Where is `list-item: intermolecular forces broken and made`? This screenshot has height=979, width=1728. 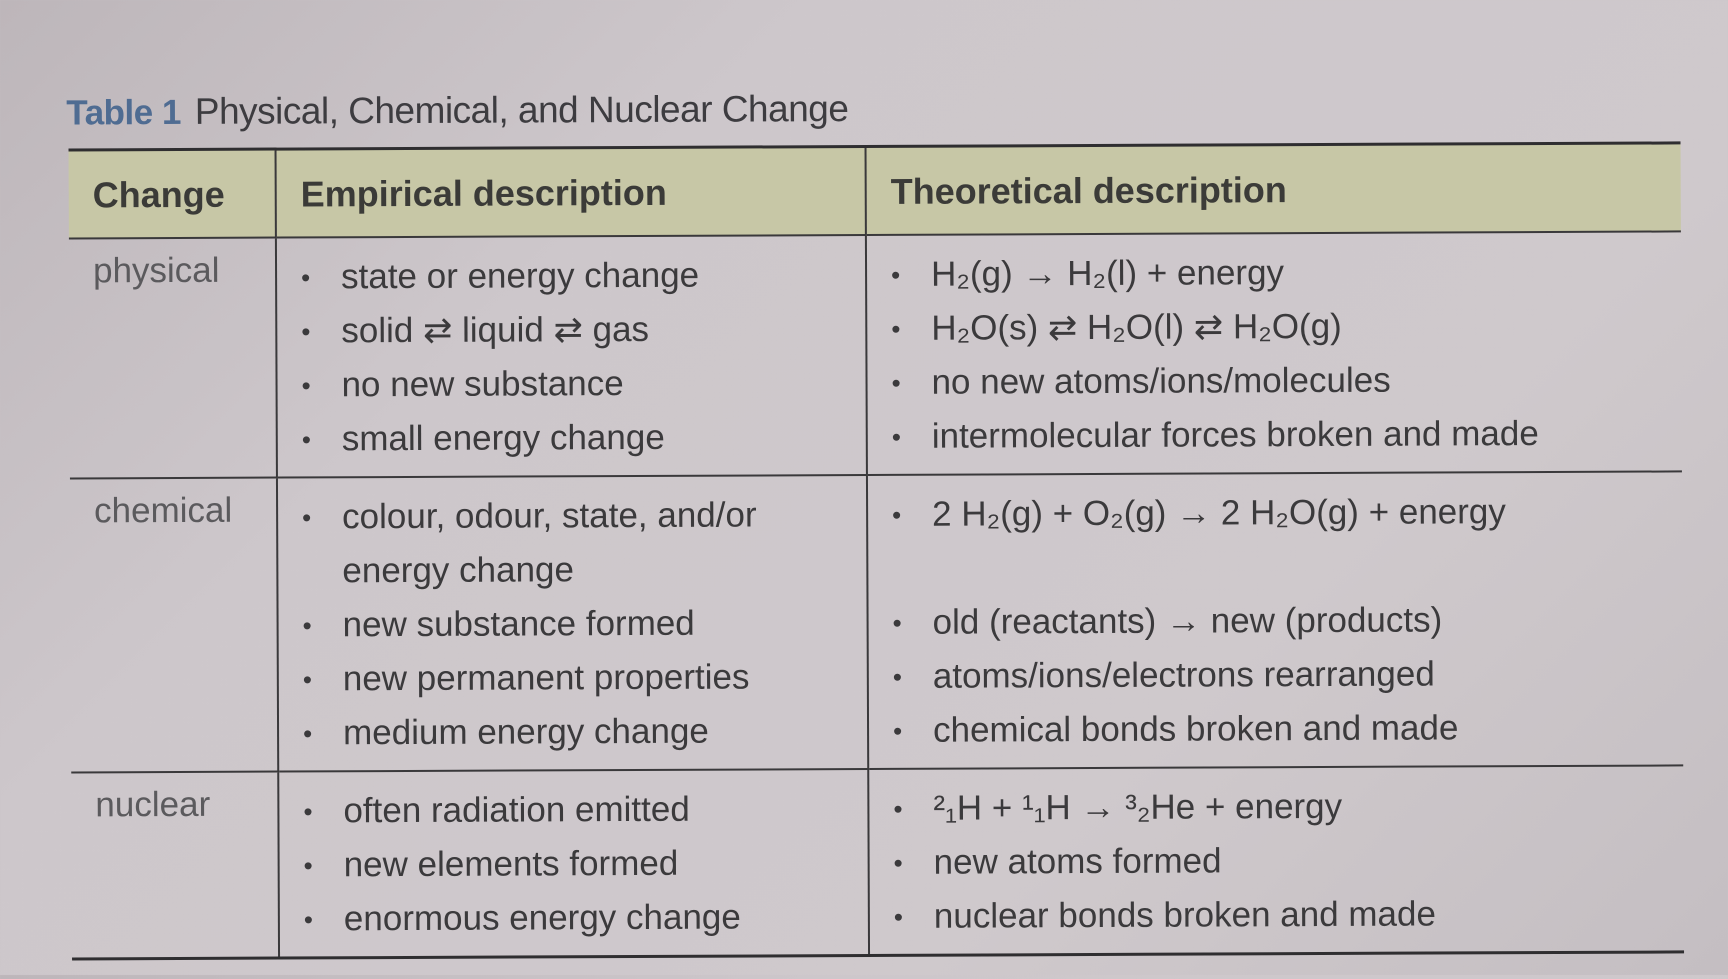
list-item: intermolecular forces broken and made is located at coordinates (1275, 435).